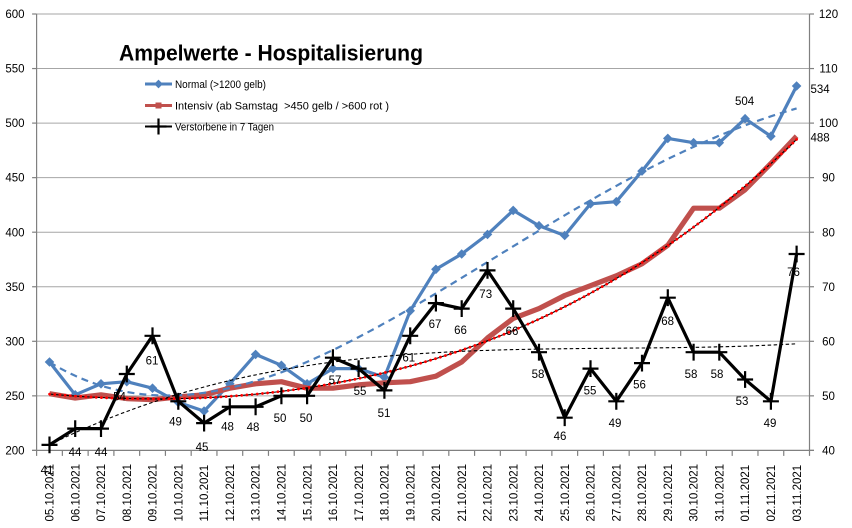  What do you see at coordinates (257, 493) in the screenshot?
I see `svg-text: 13.10.2021` at bounding box center [257, 493].